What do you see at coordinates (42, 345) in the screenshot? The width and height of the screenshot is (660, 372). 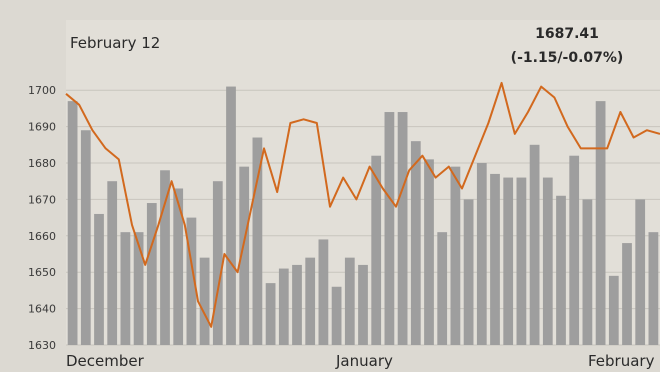 I see `y-tick-label: 1630` at bounding box center [42, 345].